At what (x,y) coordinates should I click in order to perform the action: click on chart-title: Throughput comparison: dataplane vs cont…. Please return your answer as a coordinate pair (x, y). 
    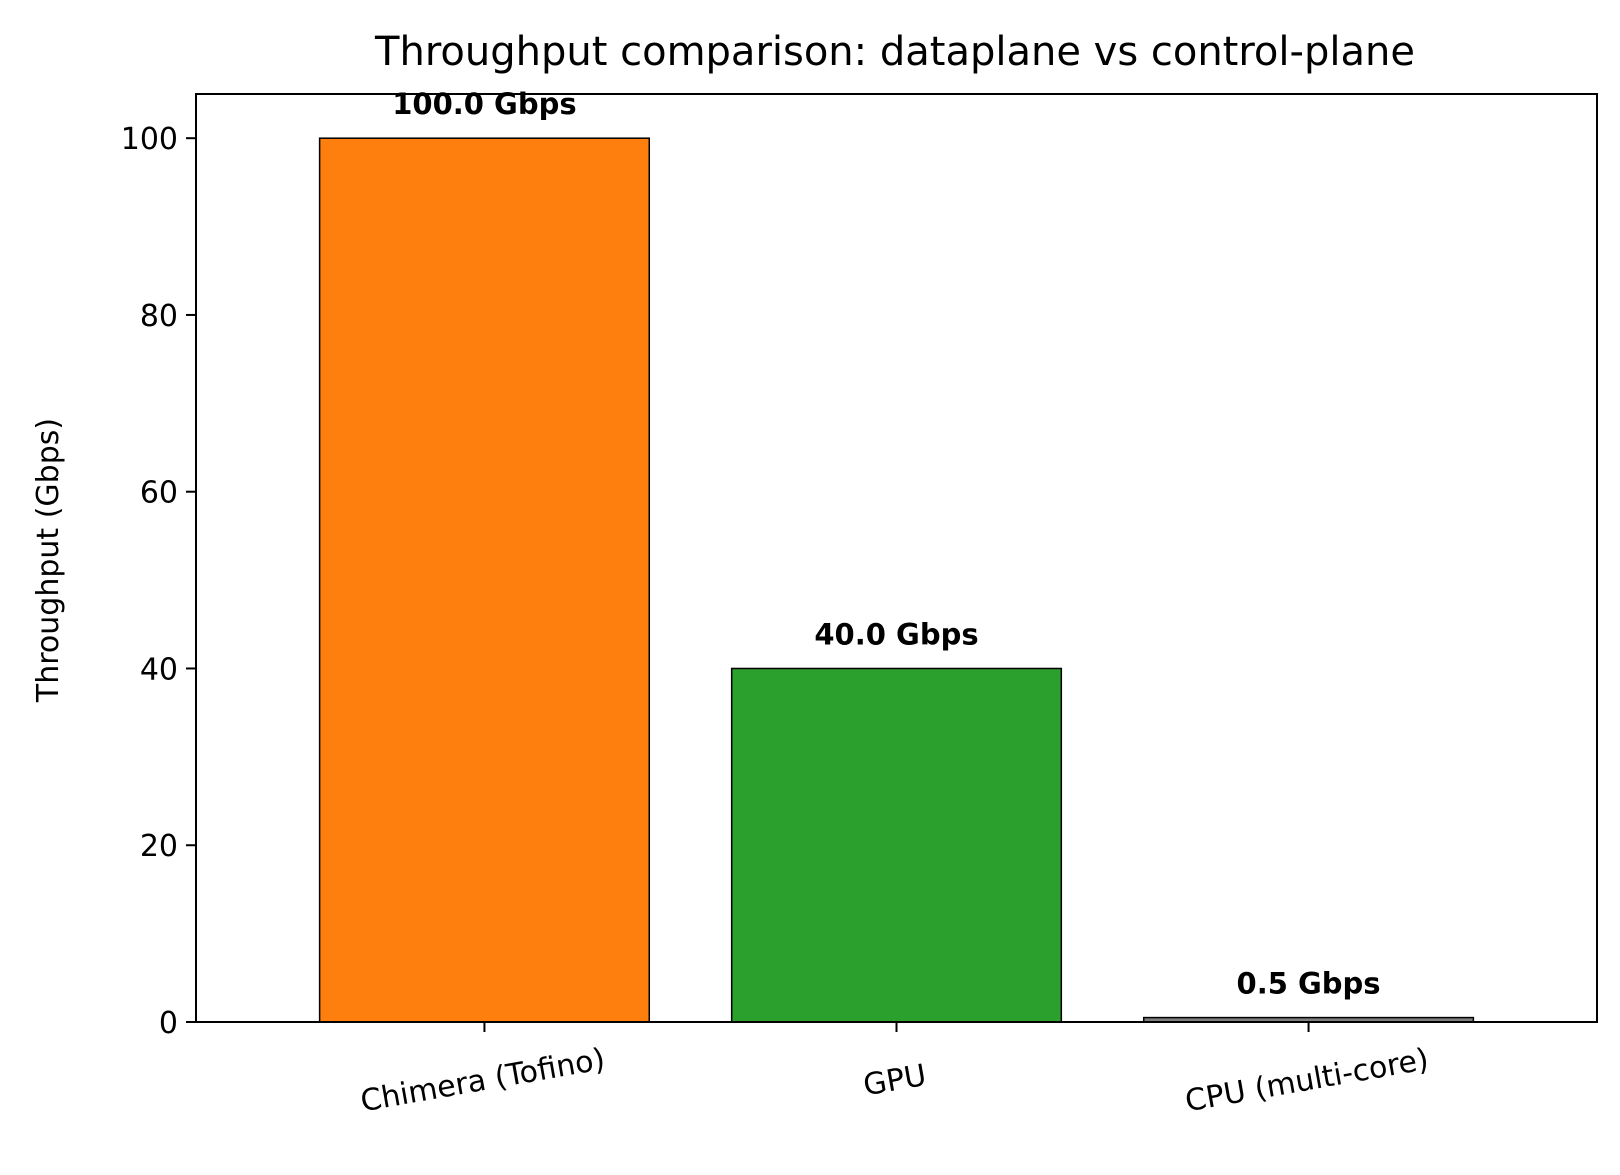
    Looking at the image, I should click on (894, 52).